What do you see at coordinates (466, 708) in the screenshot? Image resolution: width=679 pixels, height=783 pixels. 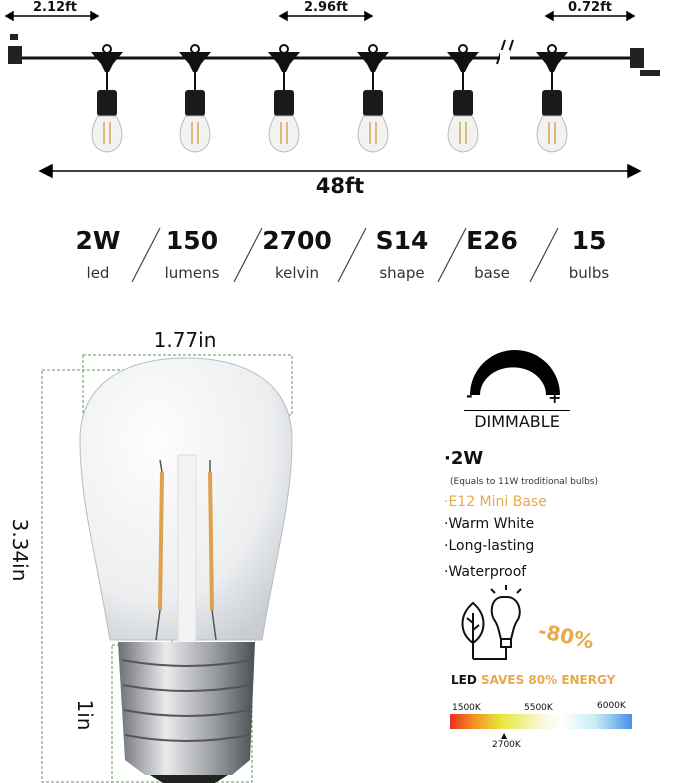 I see `scale-tick-1500k: 1500K` at bounding box center [466, 708].